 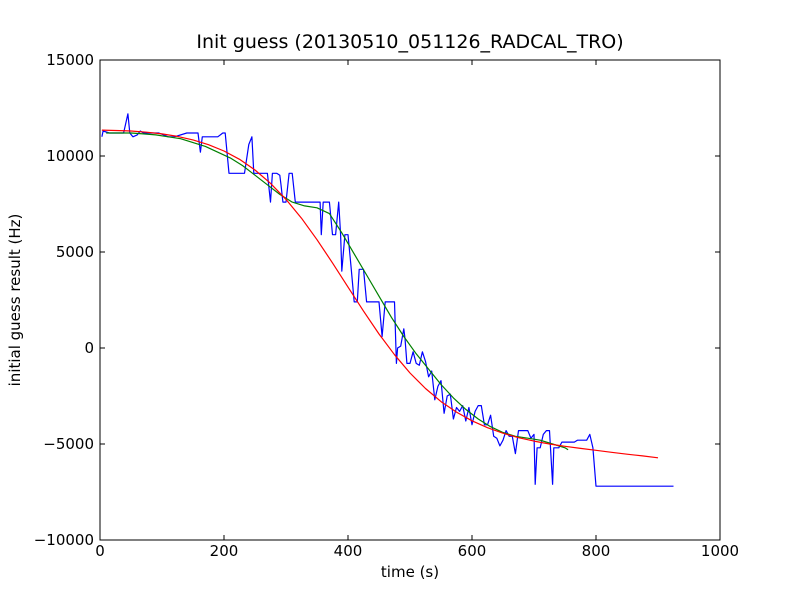 I want to click on x-tick-label: 400, so click(x=348, y=551).